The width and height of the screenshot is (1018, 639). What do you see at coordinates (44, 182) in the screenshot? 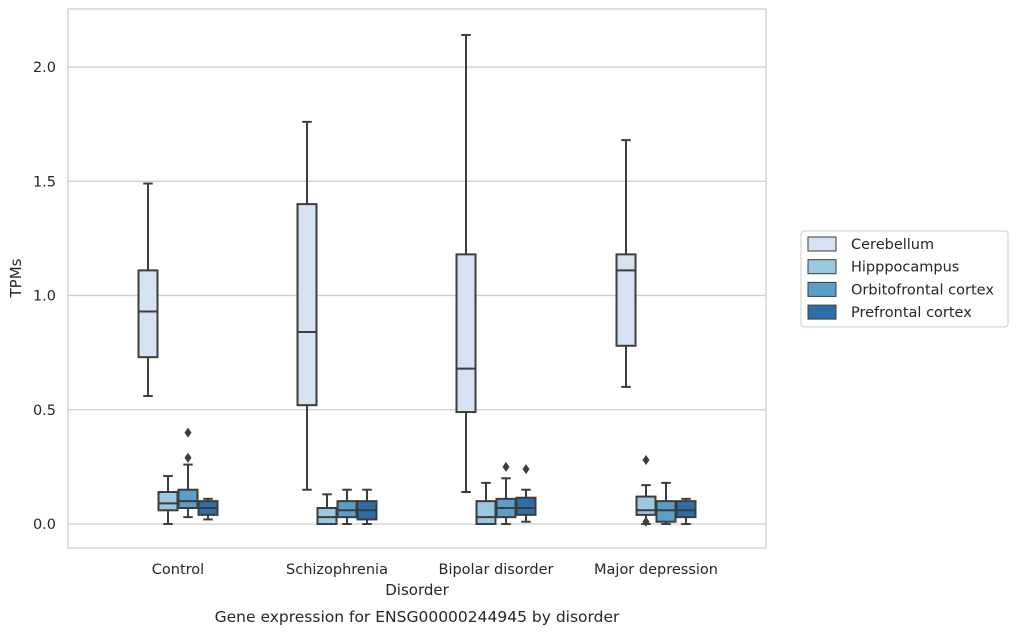
I see `y-tick-label: 1.5` at bounding box center [44, 182].